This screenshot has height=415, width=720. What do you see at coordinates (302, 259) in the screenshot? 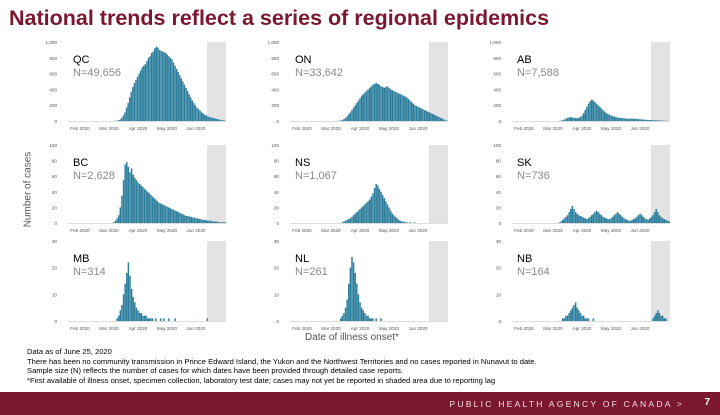
I see `province-label: NL` at bounding box center [302, 259].